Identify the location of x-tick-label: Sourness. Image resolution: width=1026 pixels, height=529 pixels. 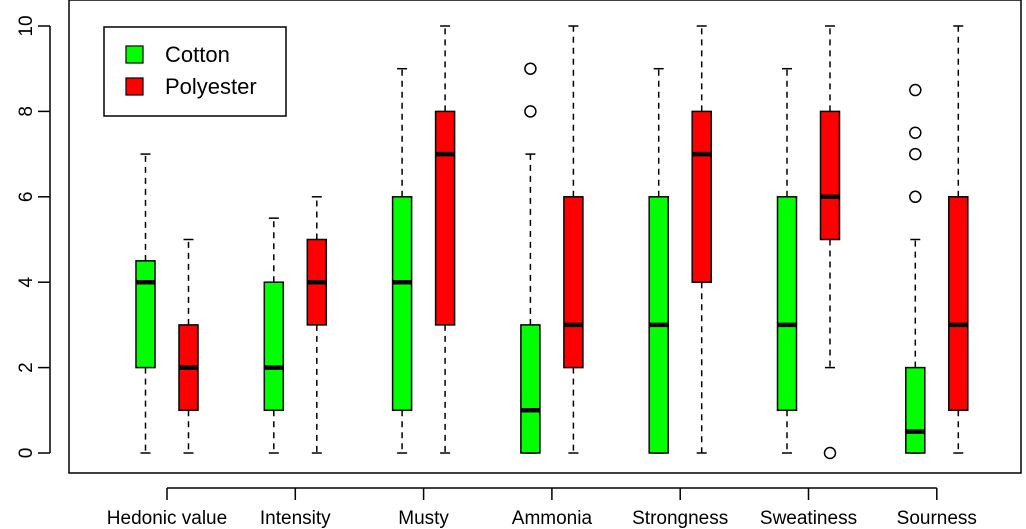
(937, 518).